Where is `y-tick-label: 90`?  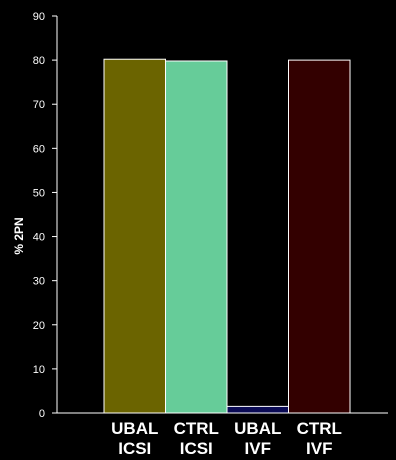
y-tick-label: 90 is located at coordinates (39, 17).